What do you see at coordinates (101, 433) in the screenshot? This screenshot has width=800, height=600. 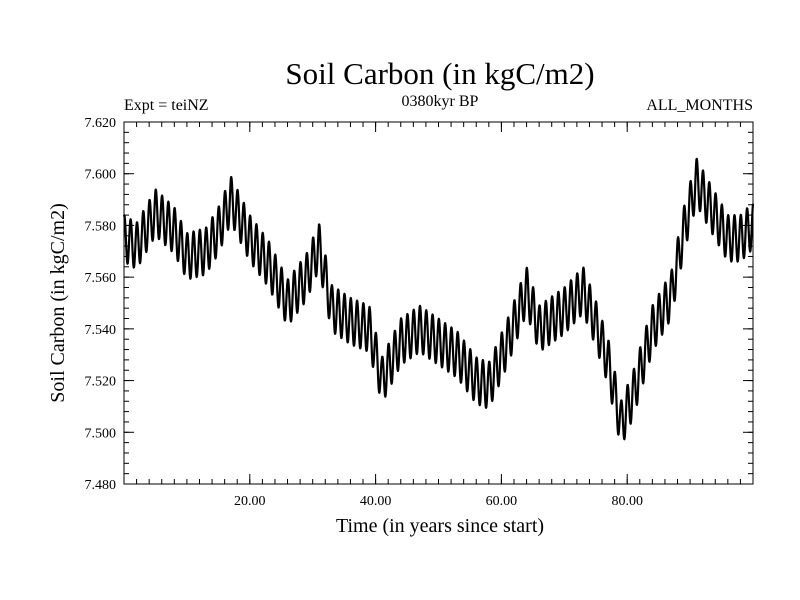 I see `y-tick-label: 7.500` at bounding box center [101, 433].